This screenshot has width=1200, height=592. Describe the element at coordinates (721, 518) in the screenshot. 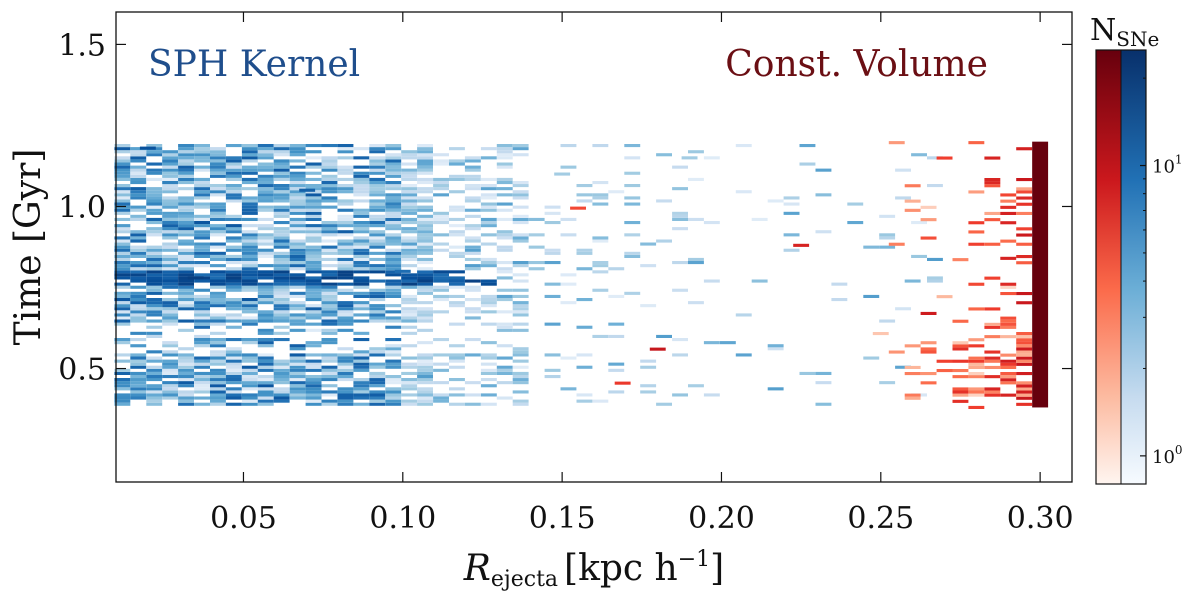

I see `x-tick-label-3: 0.20` at that location.